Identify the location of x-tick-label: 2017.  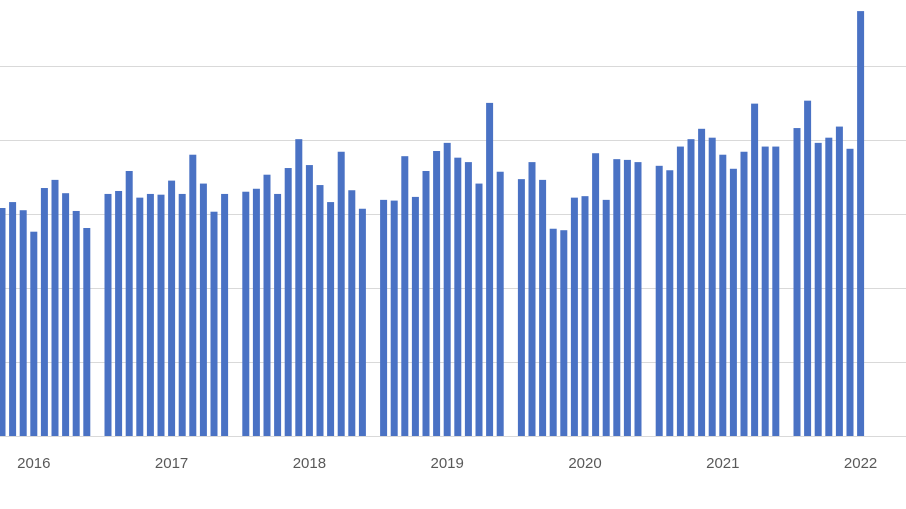
(171, 463).